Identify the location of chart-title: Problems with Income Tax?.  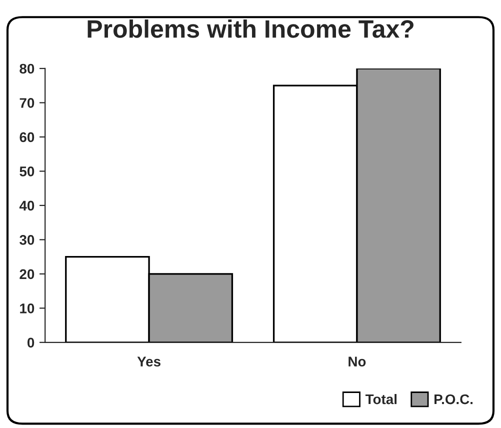
(251, 28).